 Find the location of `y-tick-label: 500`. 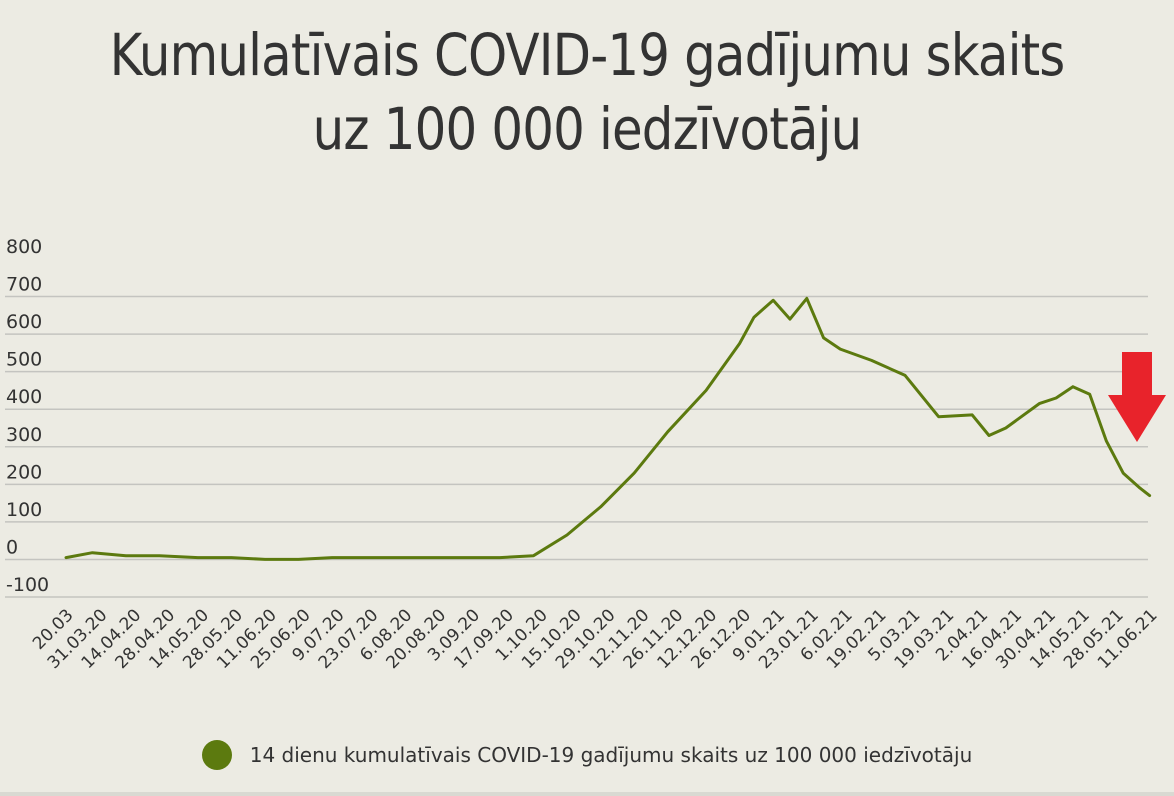

y-tick-label: 500 is located at coordinates (24, 360).